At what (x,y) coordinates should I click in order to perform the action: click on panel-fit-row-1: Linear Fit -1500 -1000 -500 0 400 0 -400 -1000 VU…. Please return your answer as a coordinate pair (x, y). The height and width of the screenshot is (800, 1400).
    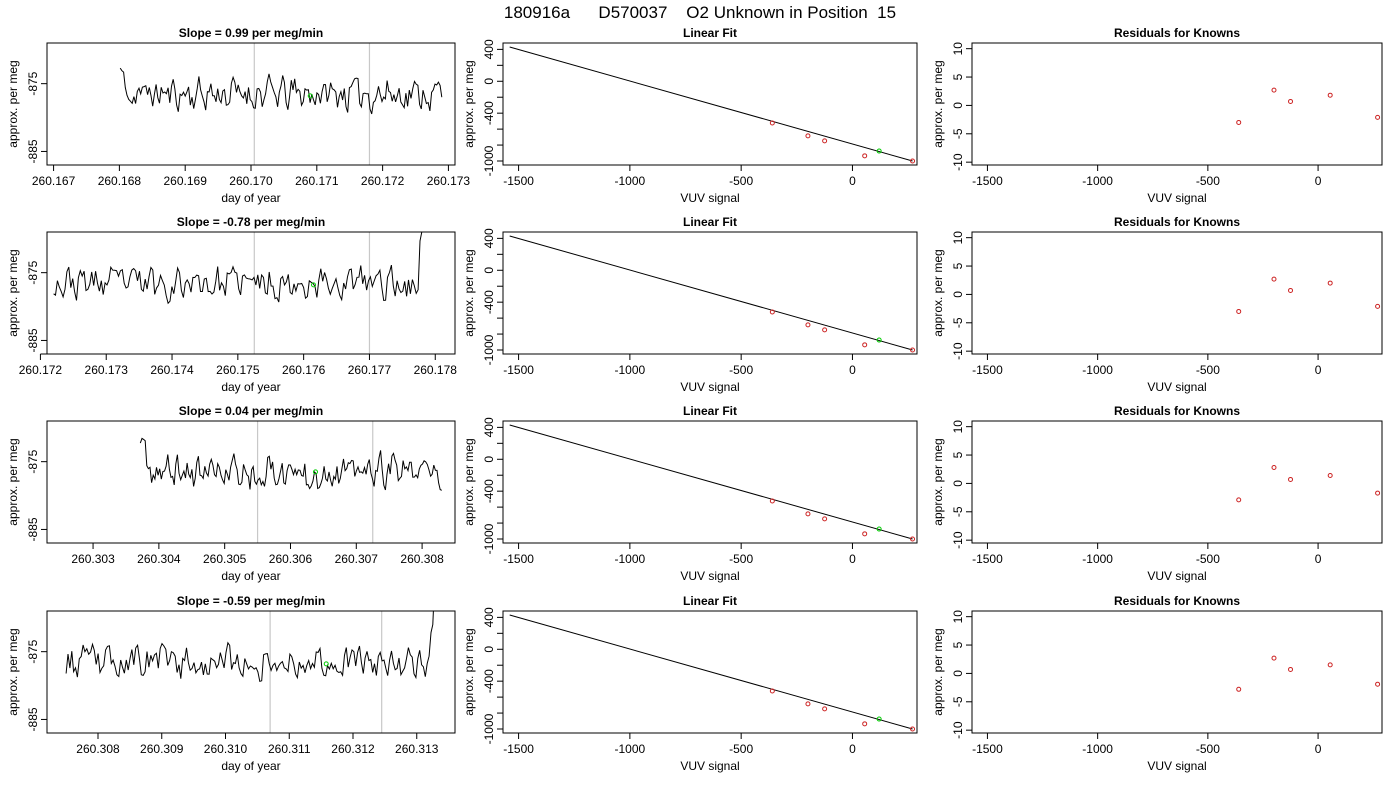
    Looking at the image, I should click on (690, 115).